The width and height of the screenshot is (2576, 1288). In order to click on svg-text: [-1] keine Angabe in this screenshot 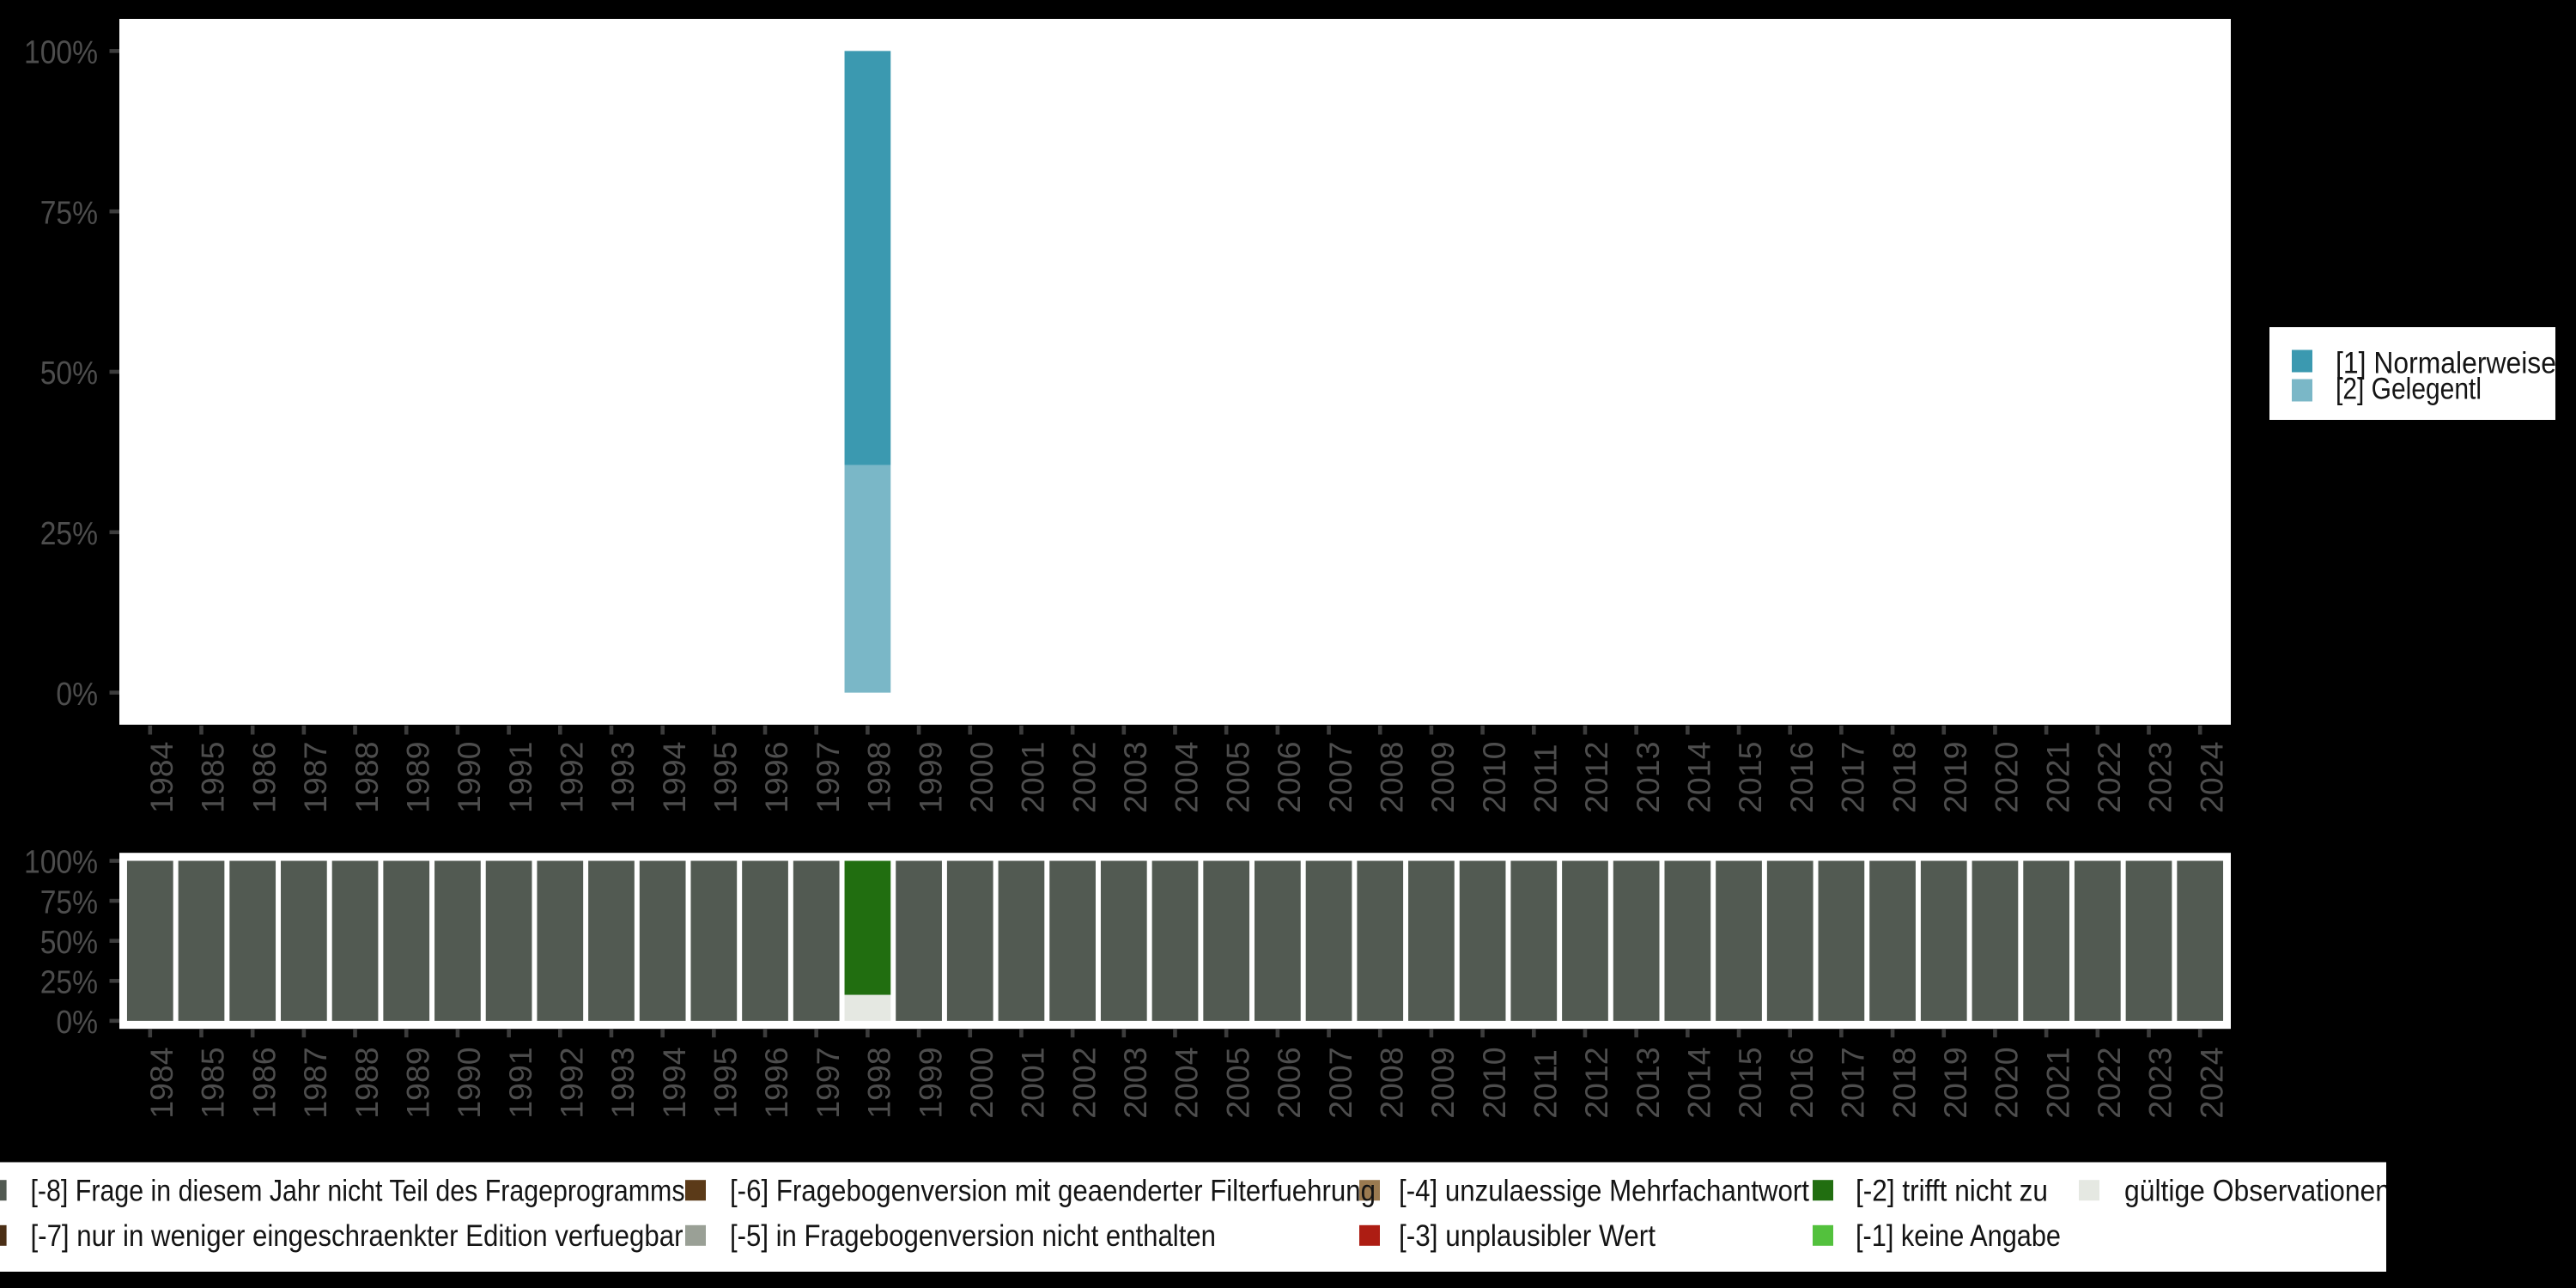, I will do `click(1959, 1236)`.